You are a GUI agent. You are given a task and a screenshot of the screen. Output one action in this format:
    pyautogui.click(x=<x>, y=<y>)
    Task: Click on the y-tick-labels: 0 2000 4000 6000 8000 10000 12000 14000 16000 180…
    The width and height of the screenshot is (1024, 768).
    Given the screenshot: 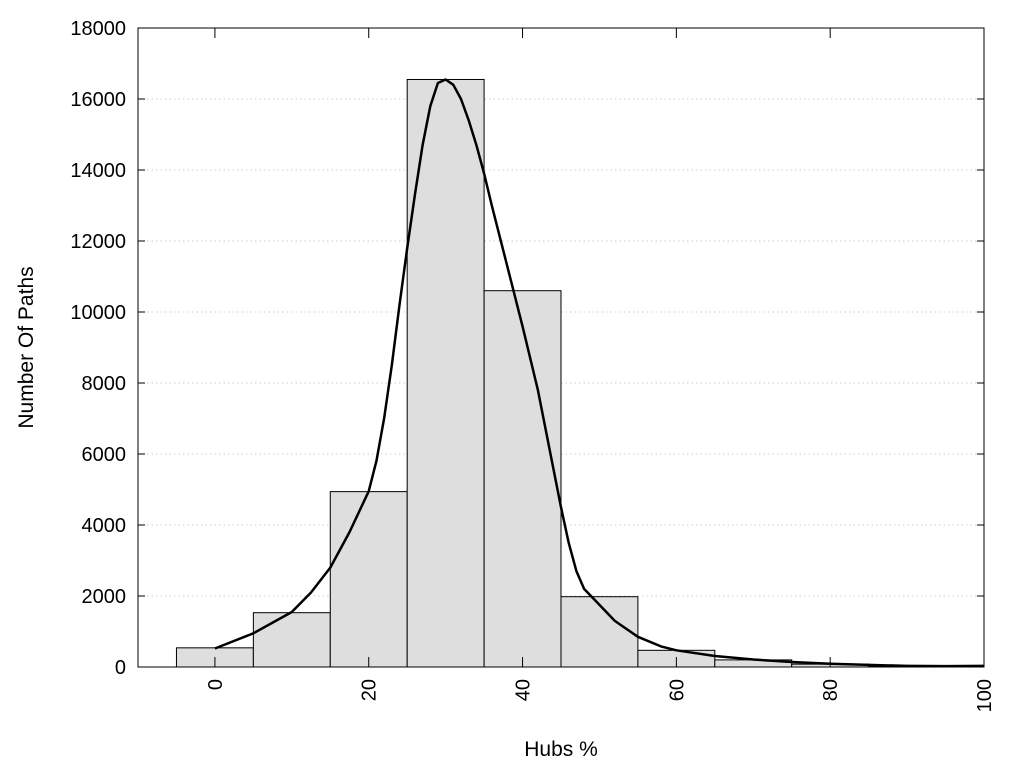 What is the action you would take?
    pyautogui.click(x=98, y=348)
    